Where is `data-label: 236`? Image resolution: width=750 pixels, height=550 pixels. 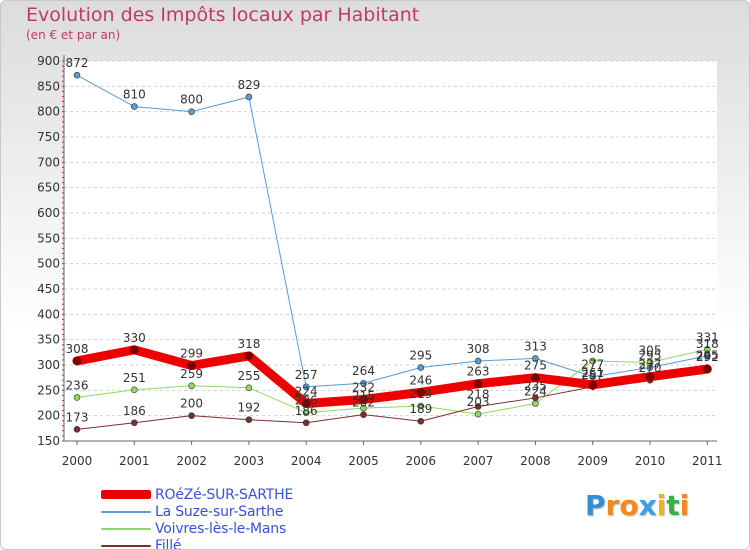 data-label: 236 is located at coordinates (77, 385).